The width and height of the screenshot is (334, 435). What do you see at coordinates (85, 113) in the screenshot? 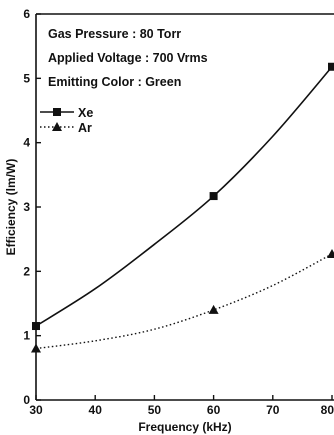
I see `legend-xe-label: Xe` at bounding box center [85, 113].